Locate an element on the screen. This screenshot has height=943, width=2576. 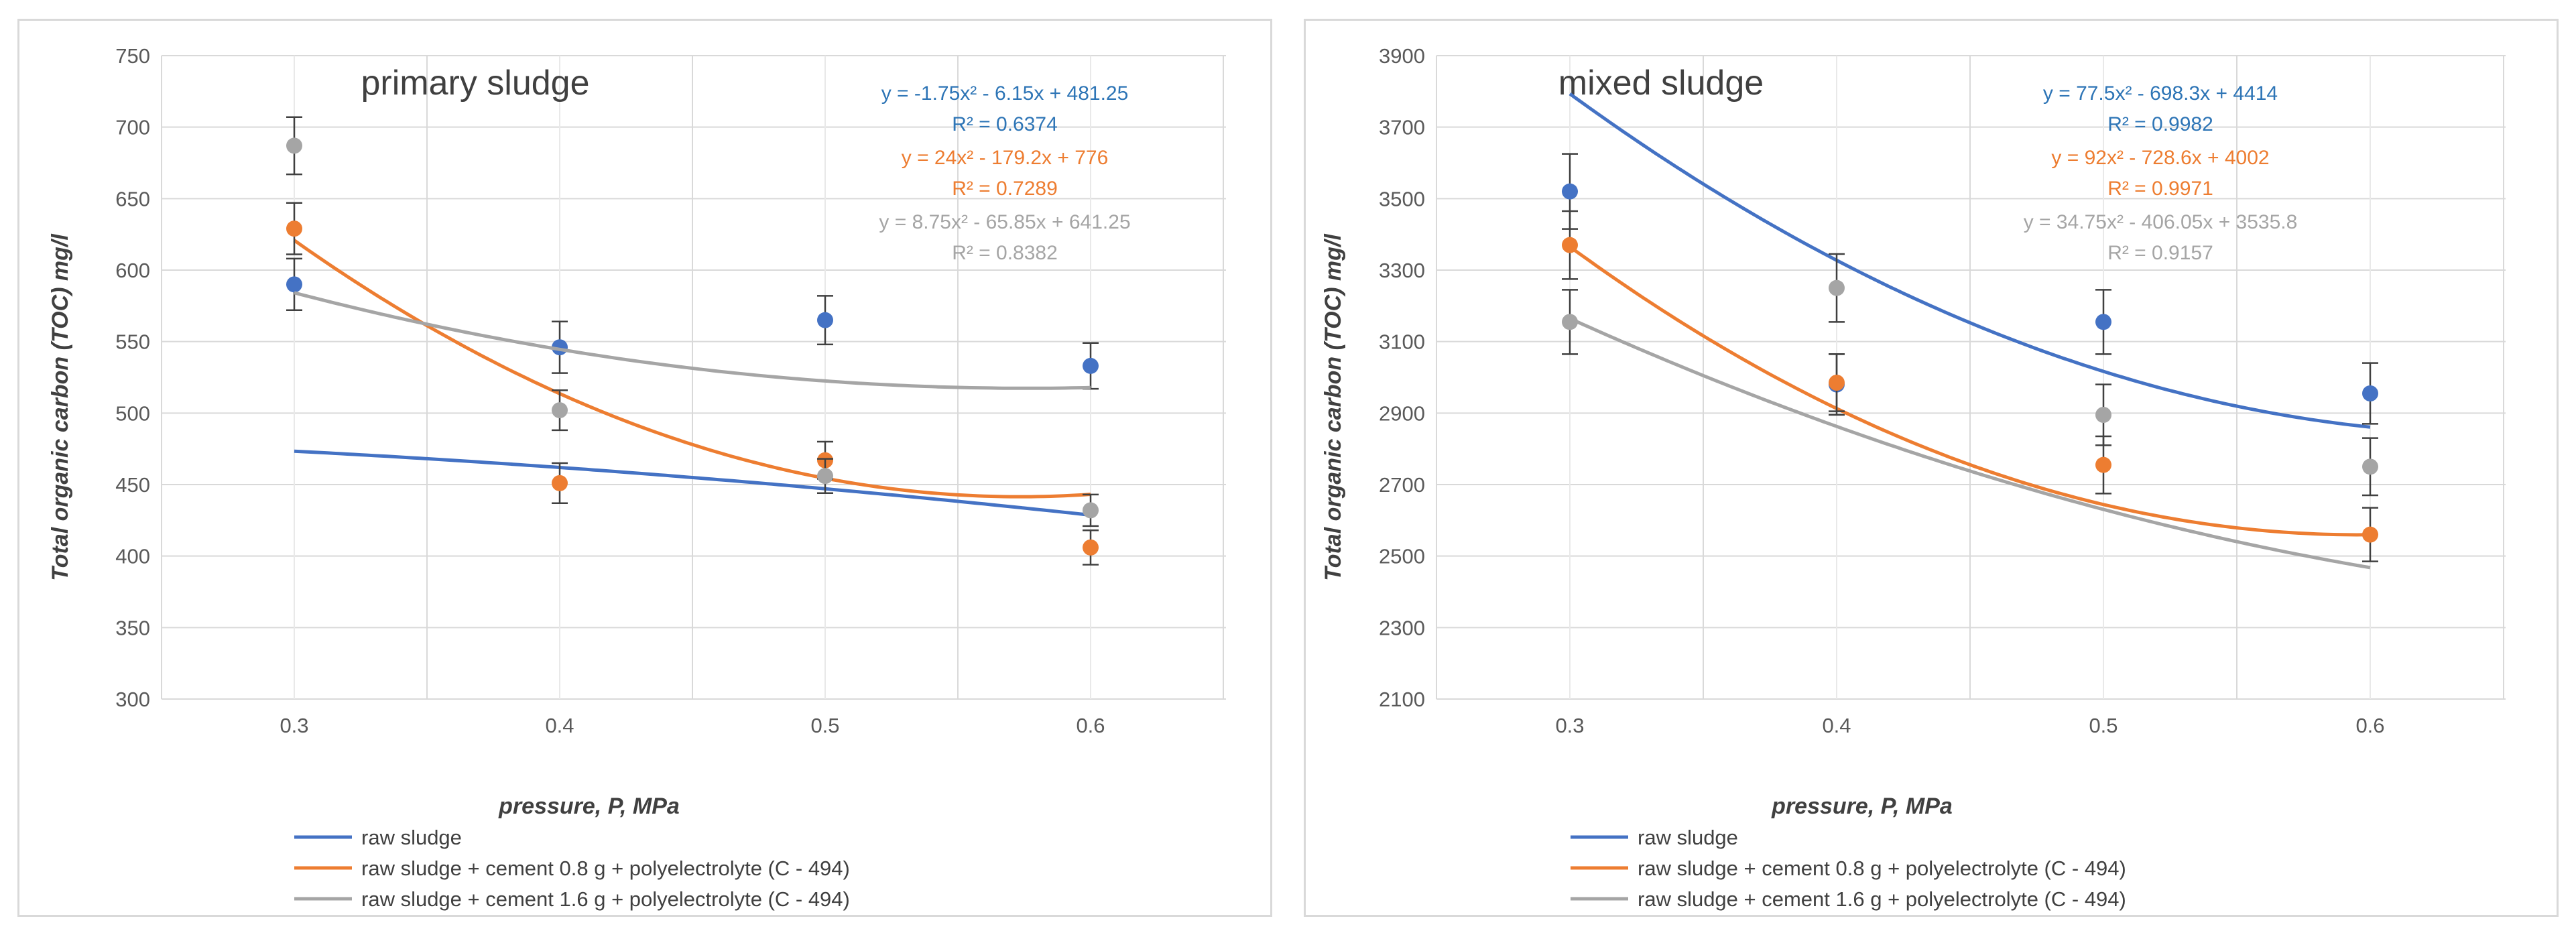
y-tick-label: 2900 is located at coordinates (1402, 413).